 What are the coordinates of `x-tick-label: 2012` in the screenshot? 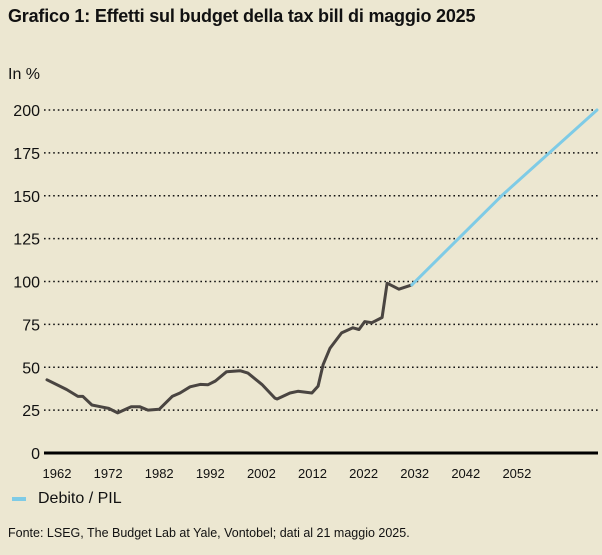 It's located at (312, 473).